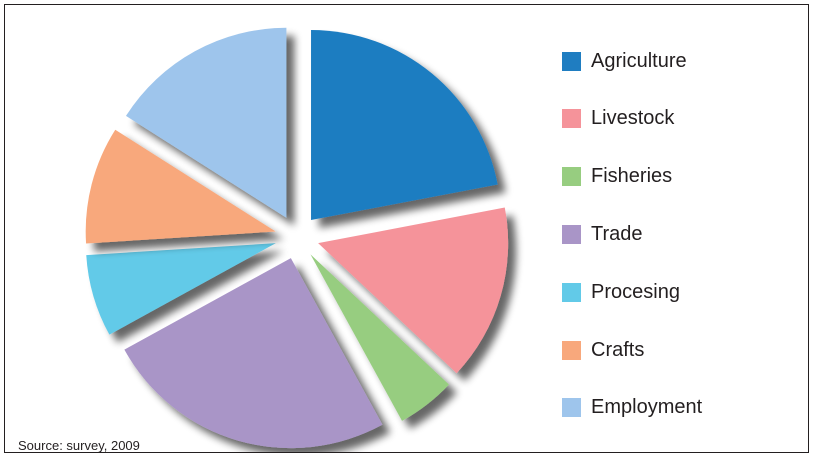  I want to click on legend-item-crafts: Crafts, so click(603, 350).